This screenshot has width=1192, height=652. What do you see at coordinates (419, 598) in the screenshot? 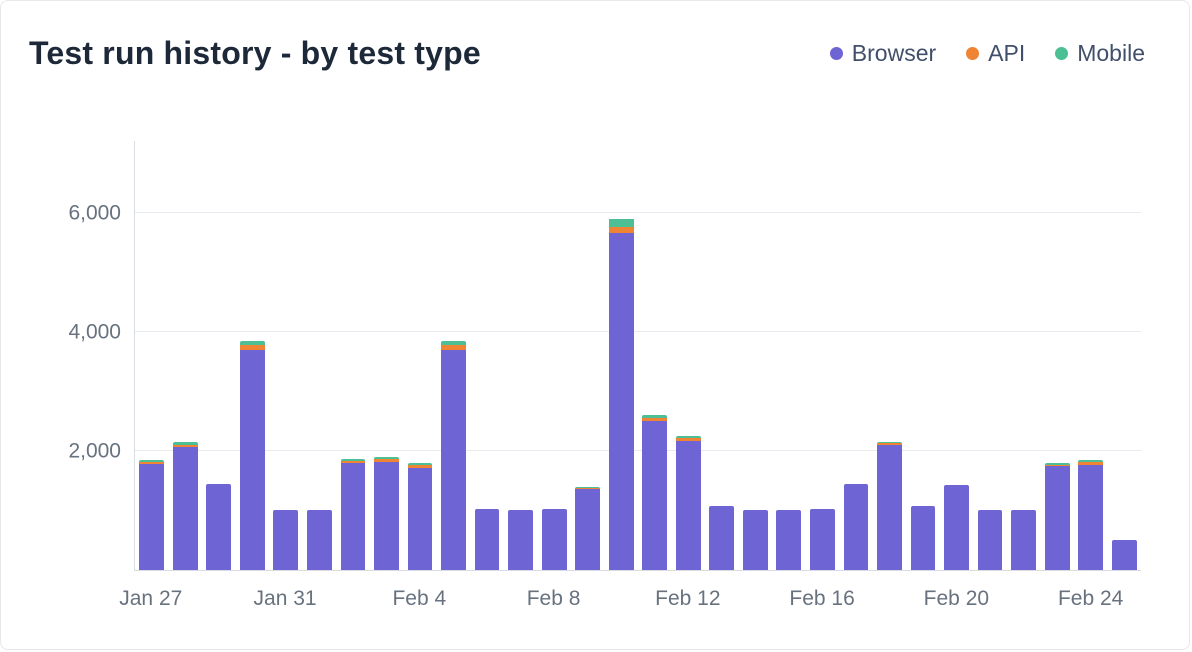
I see `x-axis-tick-label: Feb 4` at bounding box center [419, 598].